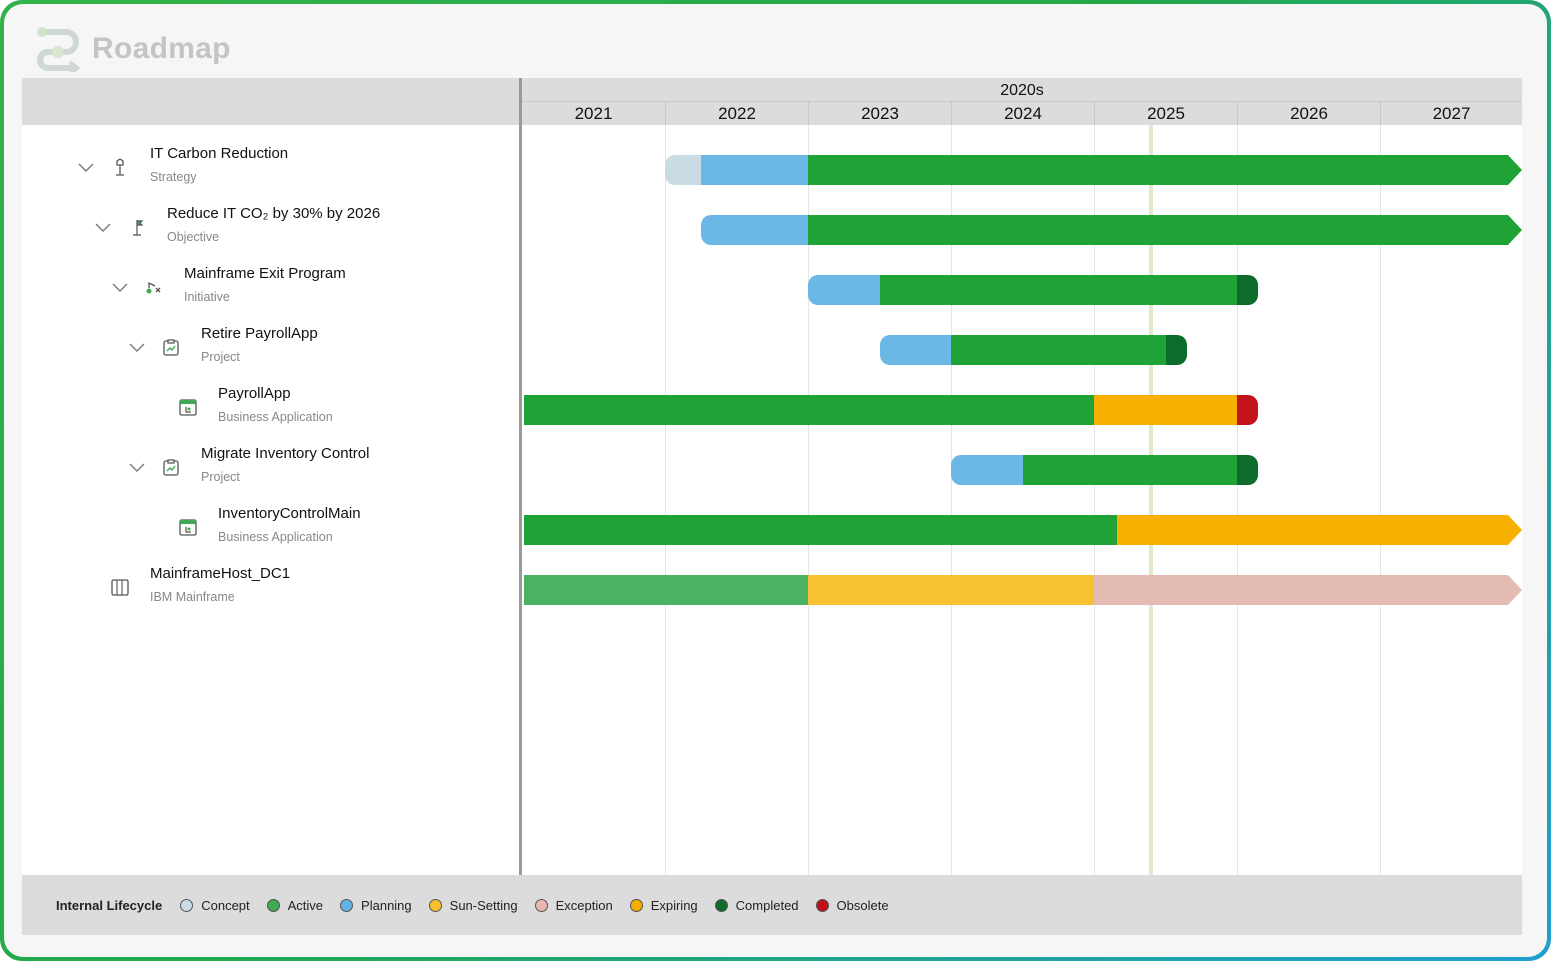 Image resolution: width=1551 pixels, height=961 pixels. Describe the element at coordinates (219, 153) in the screenshot. I see `item-name: IT Carbon Reduction` at that location.